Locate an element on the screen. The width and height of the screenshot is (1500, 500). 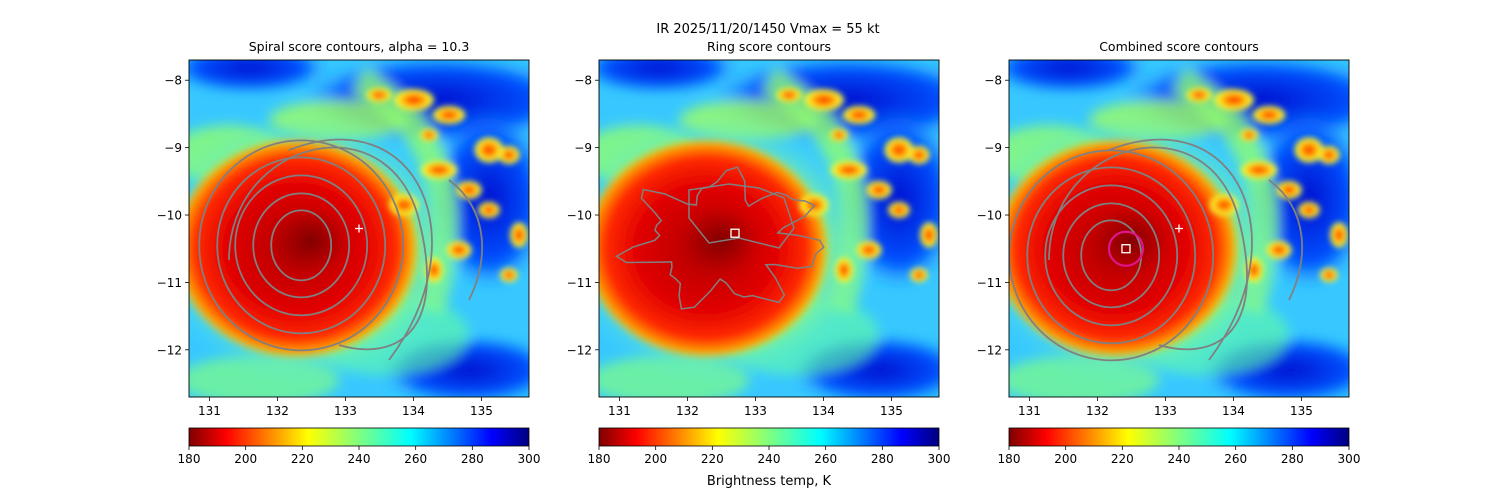
panel-title: Ring score contours is located at coordinates (769, 46).